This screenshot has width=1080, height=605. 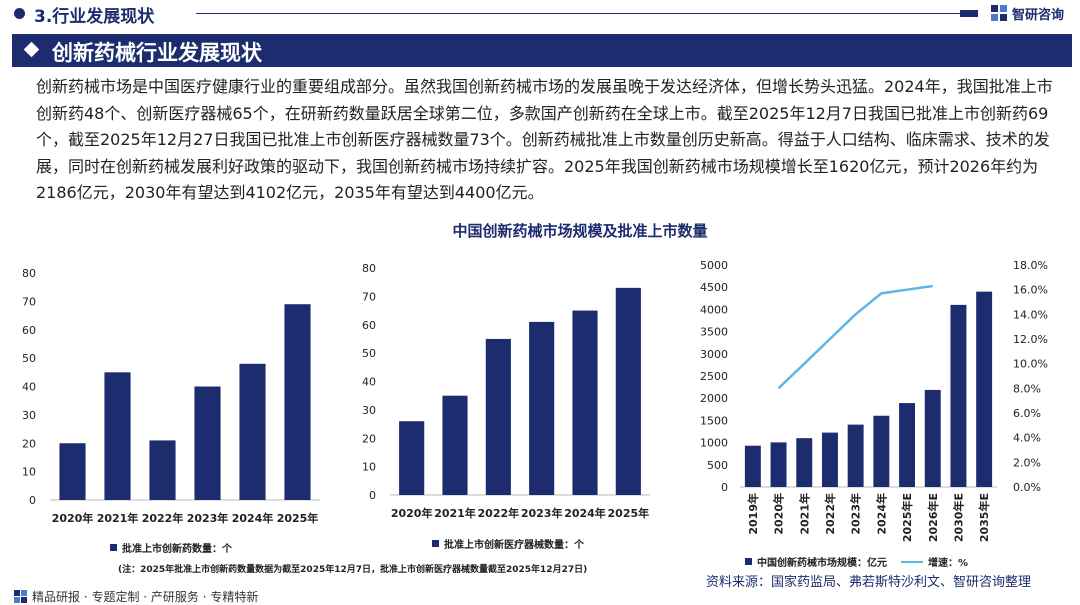 I want to click on legend-innovative-drugs: 批准上市创新药数量：个, so click(x=171, y=547).